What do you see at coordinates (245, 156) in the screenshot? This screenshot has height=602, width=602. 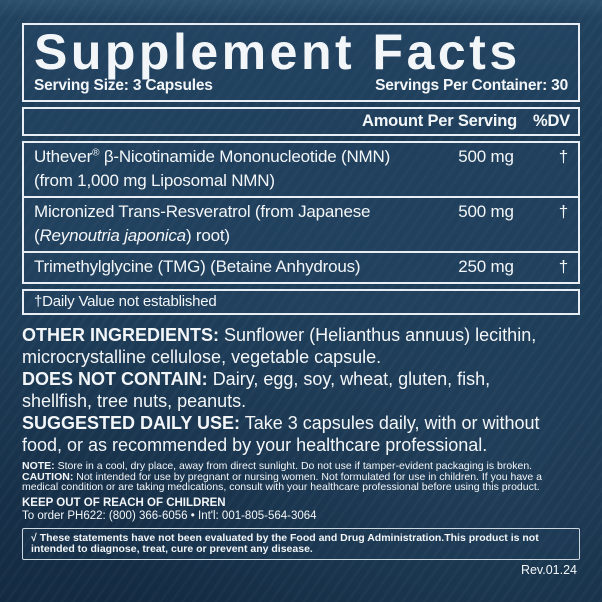 I see `ingredient-name-rest: β-Nicotinamide Mononucleotide (NMN)` at bounding box center [245, 156].